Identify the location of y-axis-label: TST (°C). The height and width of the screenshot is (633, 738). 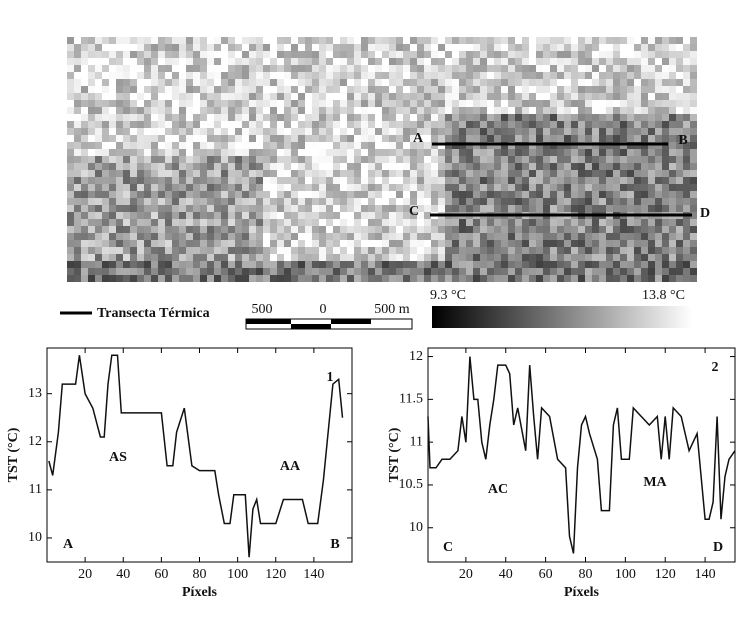
(13, 454).